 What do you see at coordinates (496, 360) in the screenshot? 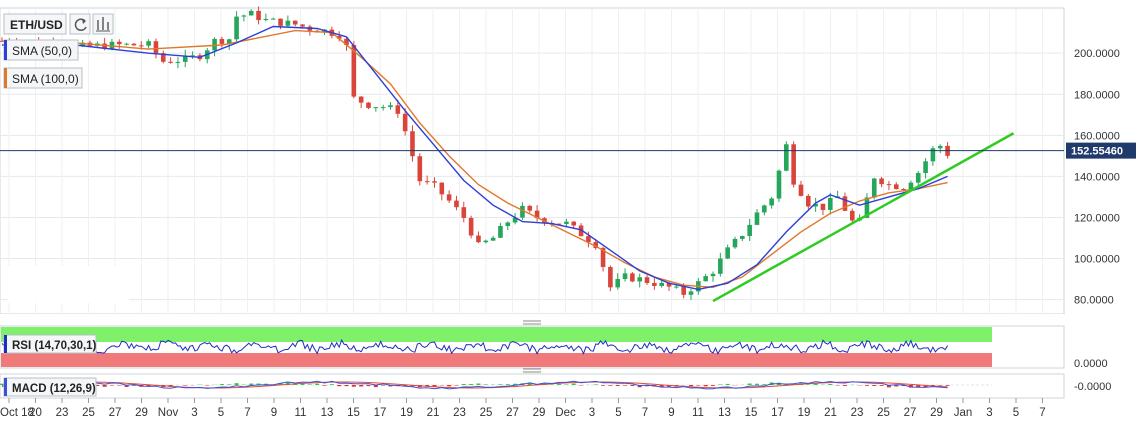
I see `rsi-oversold-band` at bounding box center [496, 360].